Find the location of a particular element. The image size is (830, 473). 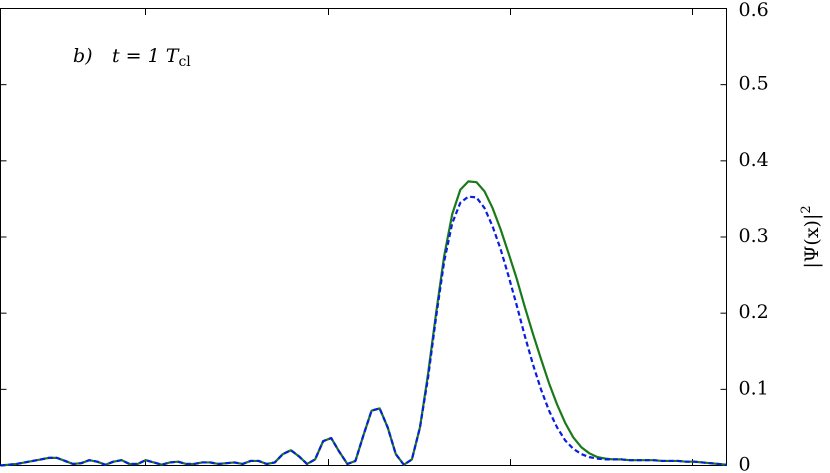

annotation-subscript: cl is located at coordinates (184, 62).